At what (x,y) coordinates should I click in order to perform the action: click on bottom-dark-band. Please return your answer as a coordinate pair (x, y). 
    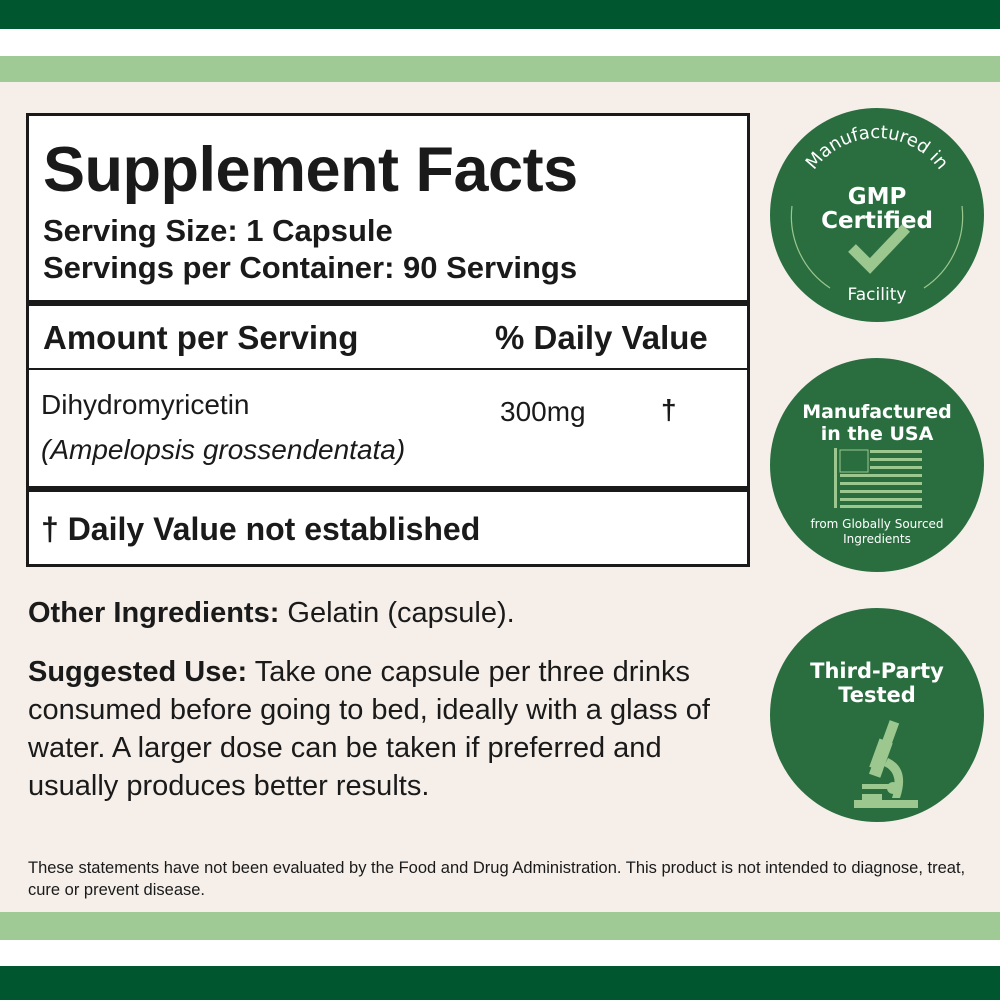
    Looking at the image, I should click on (500, 983).